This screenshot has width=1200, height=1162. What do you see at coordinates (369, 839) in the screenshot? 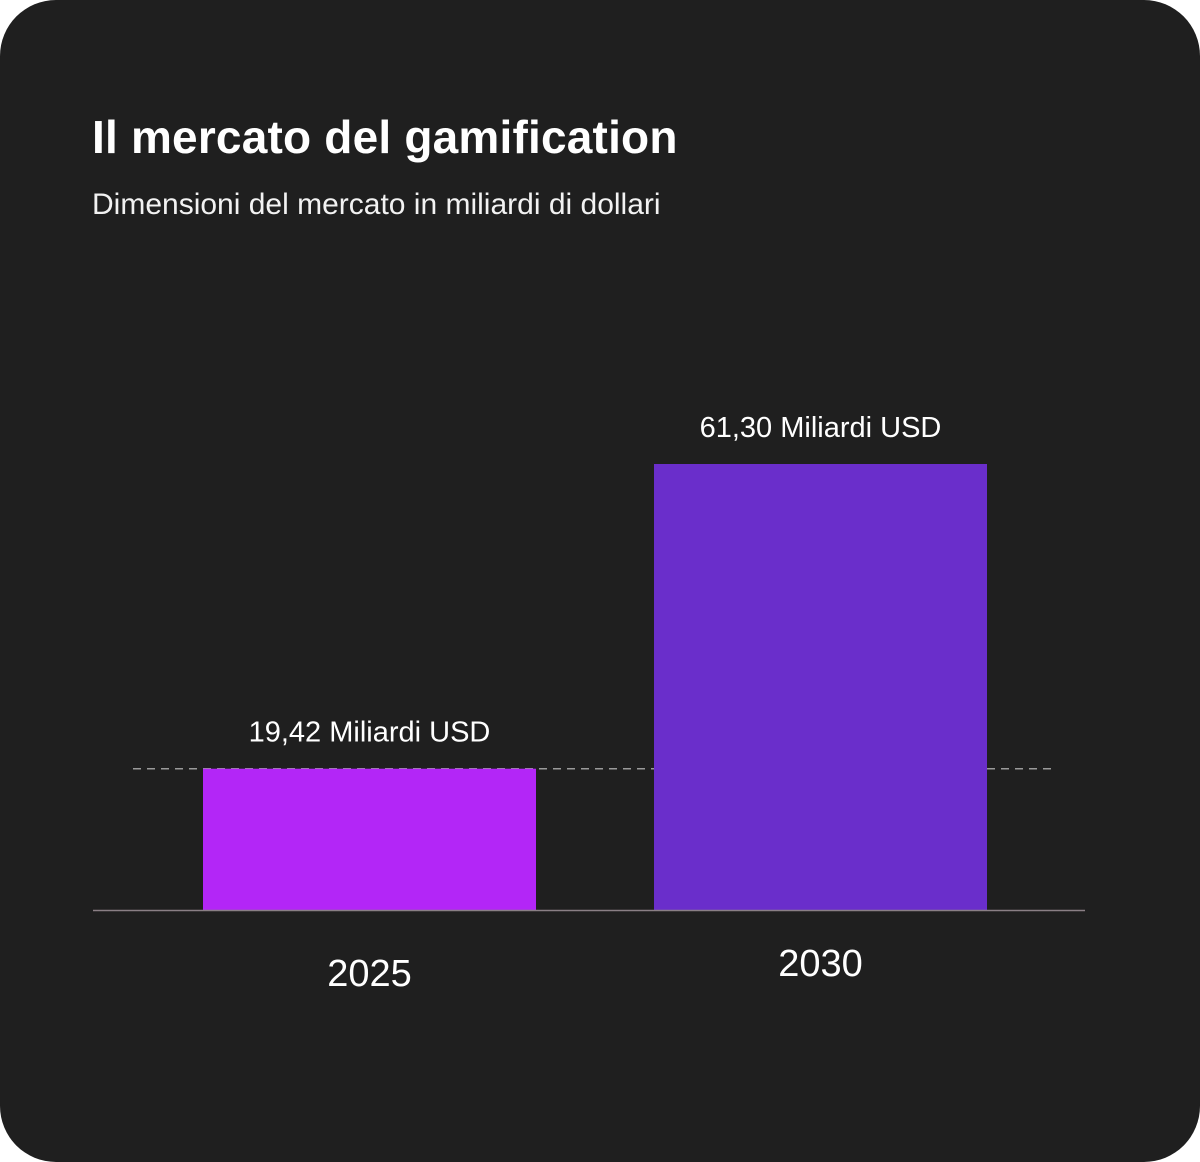
I see `bar-2025` at bounding box center [369, 839].